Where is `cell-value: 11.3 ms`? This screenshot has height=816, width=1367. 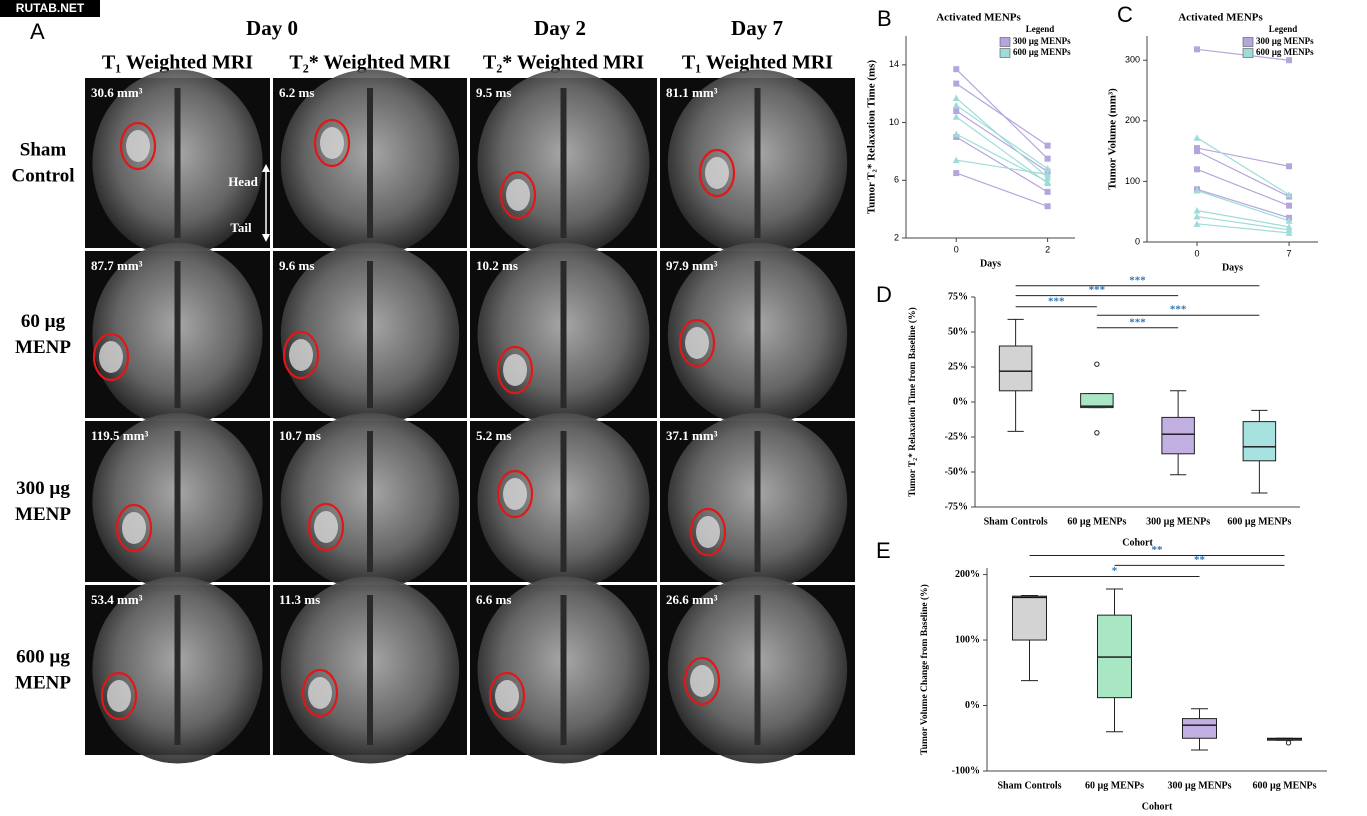 cell-value: 11.3 ms is located at coordinates (299, 599).